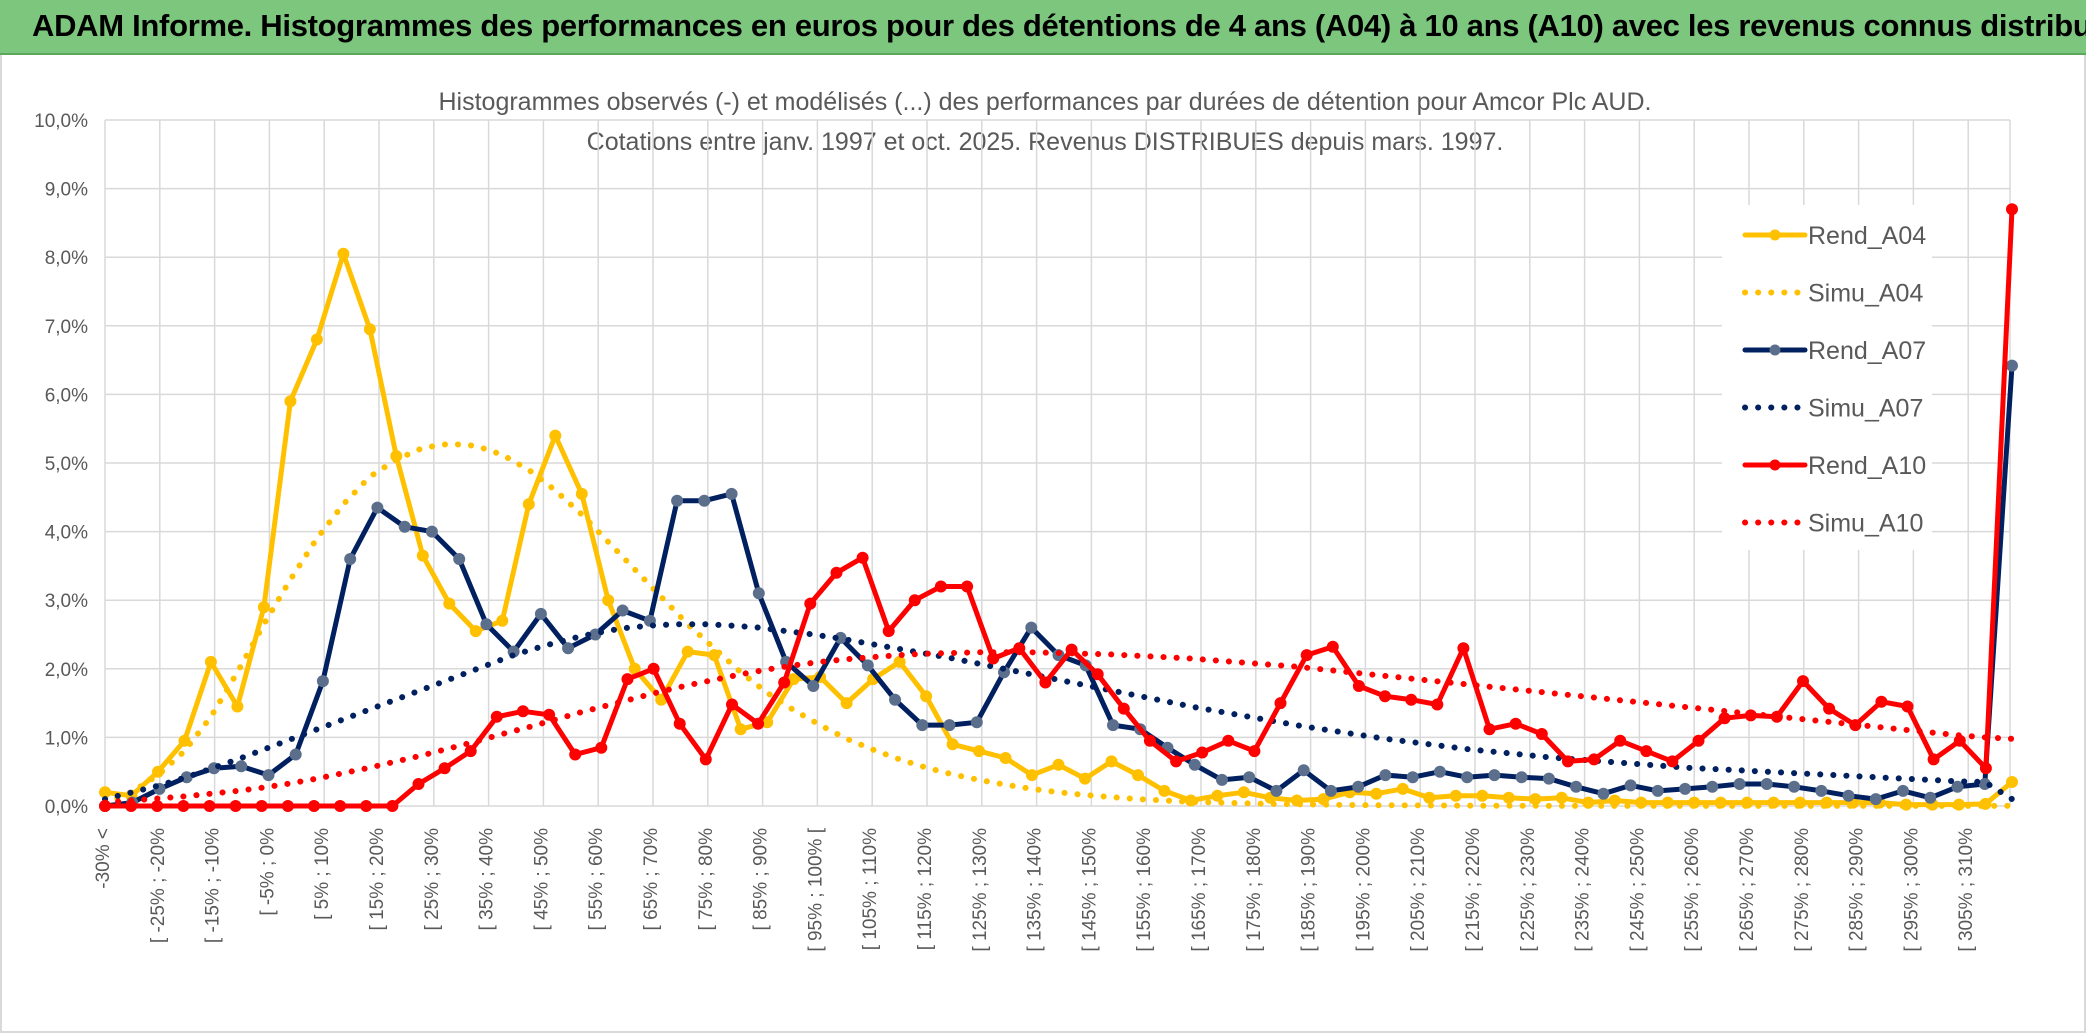 Image resolution: width=2086 pixels, height=1033 pixels. What do you see at coordinates (103, 858) in the screenshot?
I see `x-tick-label: -30% <` at bounding box center [103, 858].